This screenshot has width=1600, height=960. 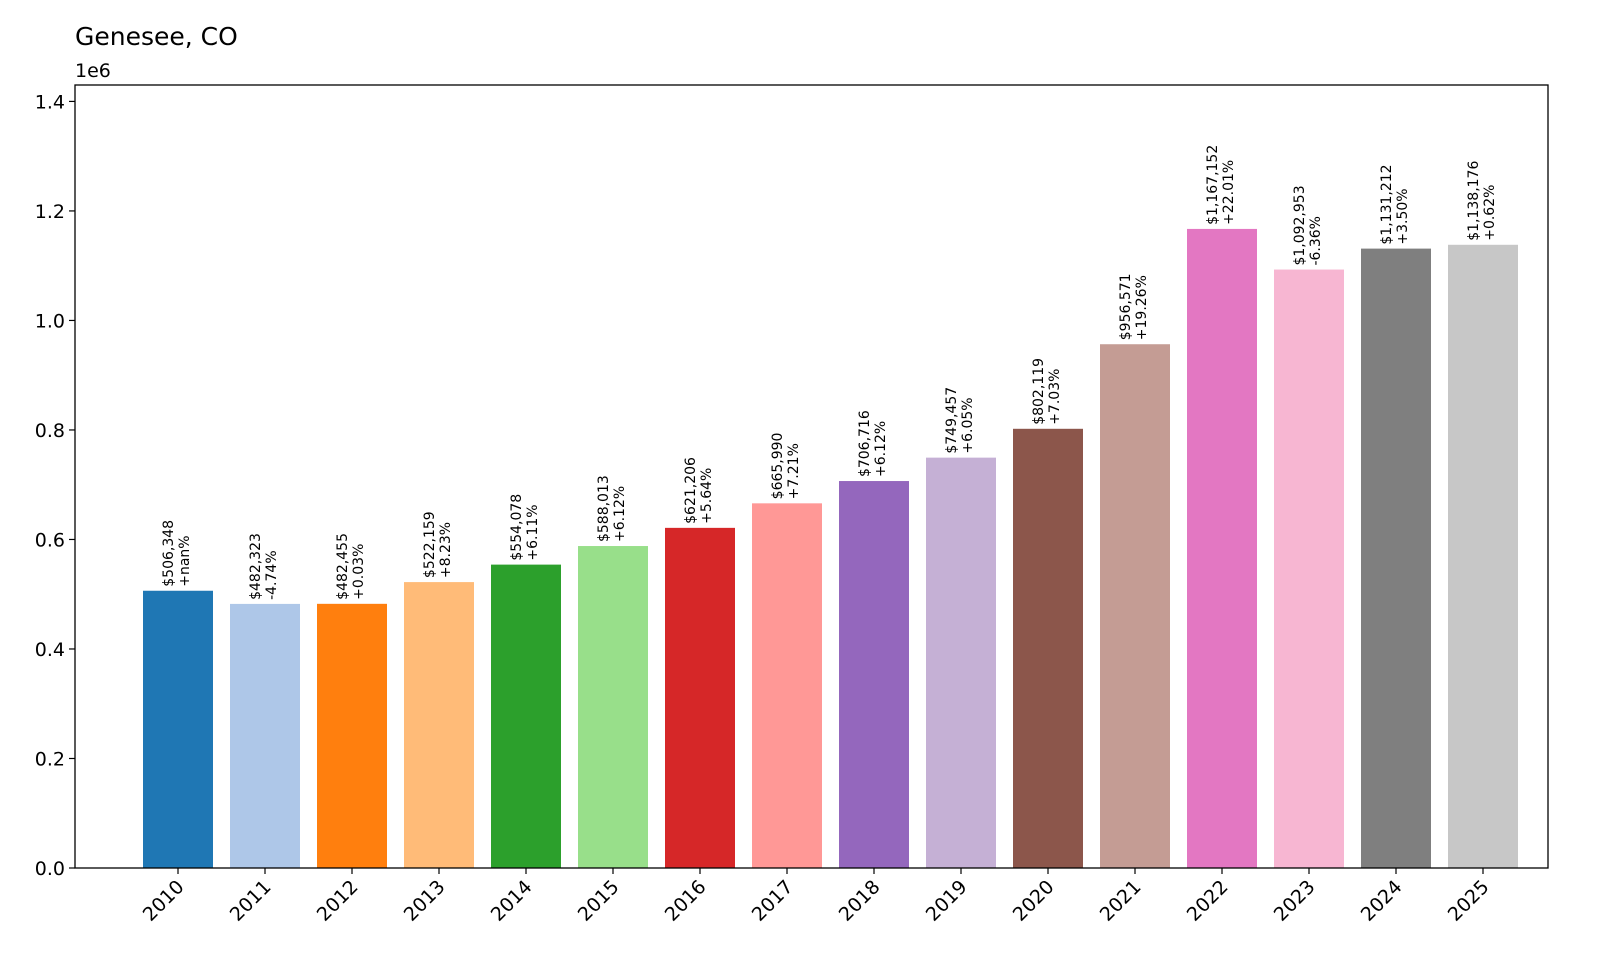 What do you see at coordinates (169, 553) in the screenshot?
I see `bar-value-label-2010: $506,348` at bounding box center [169, 553].